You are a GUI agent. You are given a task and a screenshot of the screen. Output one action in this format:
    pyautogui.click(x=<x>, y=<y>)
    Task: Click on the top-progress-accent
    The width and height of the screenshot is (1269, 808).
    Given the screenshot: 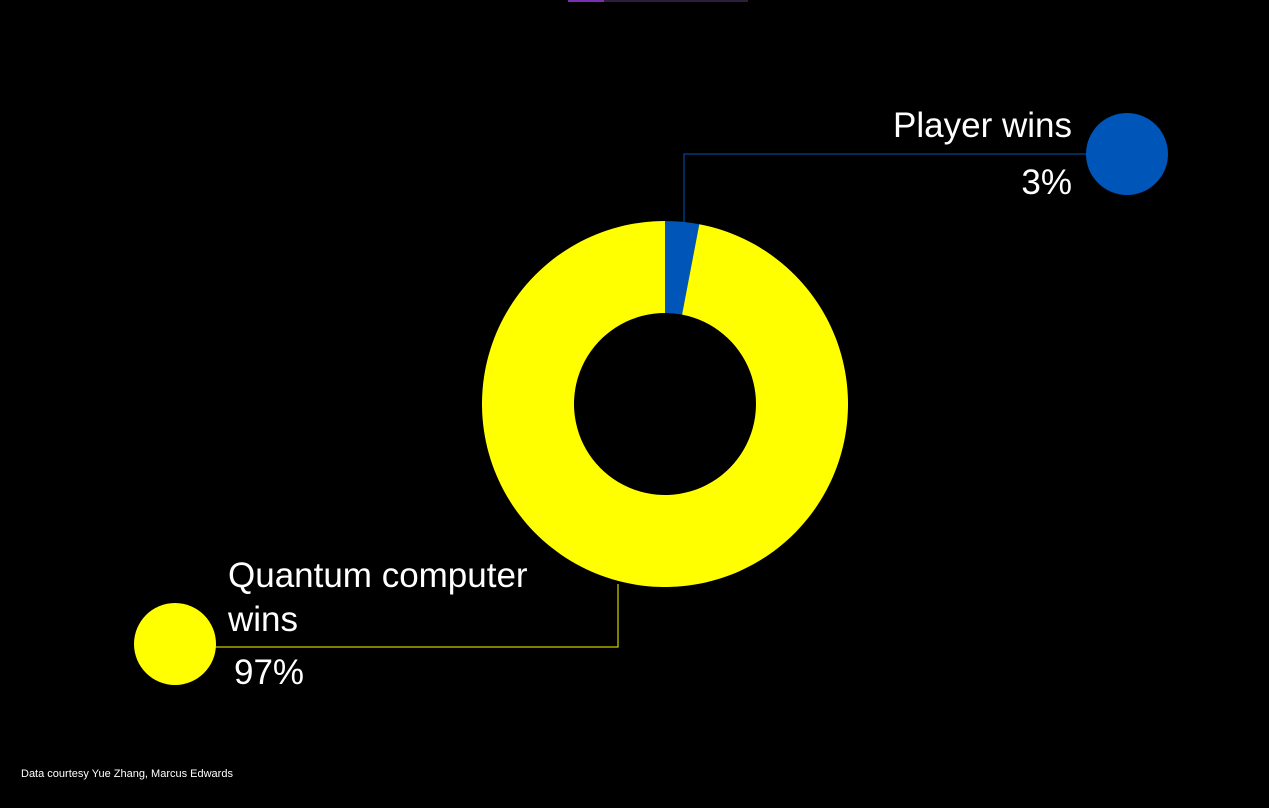 What is the action you would take?
    pyautogui.click(x=586, y=1)
    